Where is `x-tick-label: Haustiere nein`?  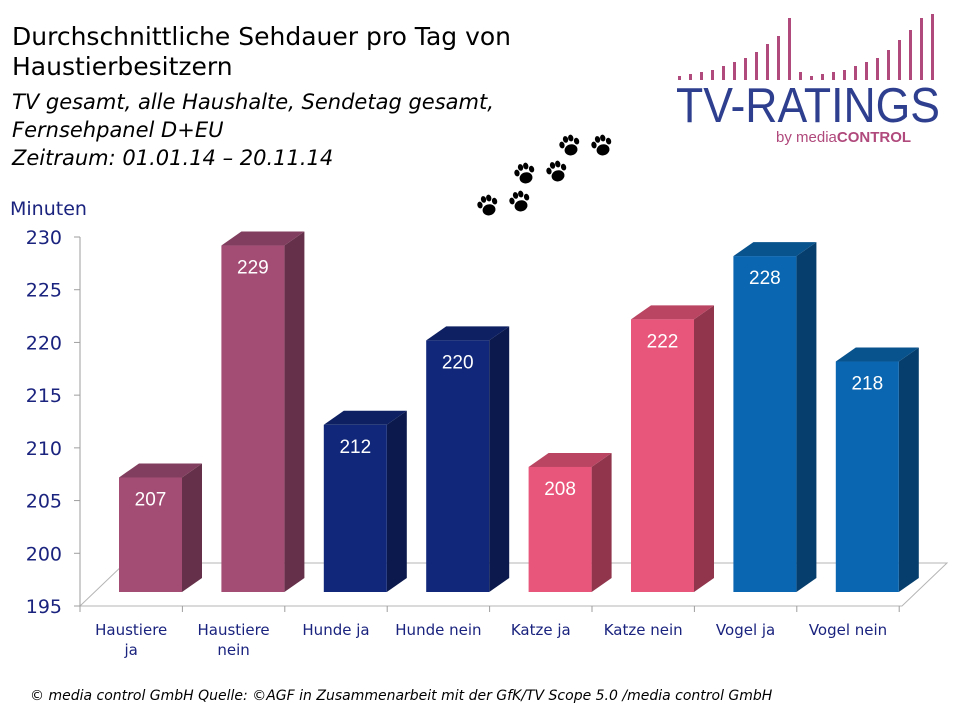
x-tick-label: Haustiere nein is located at coordinates (234, 640).